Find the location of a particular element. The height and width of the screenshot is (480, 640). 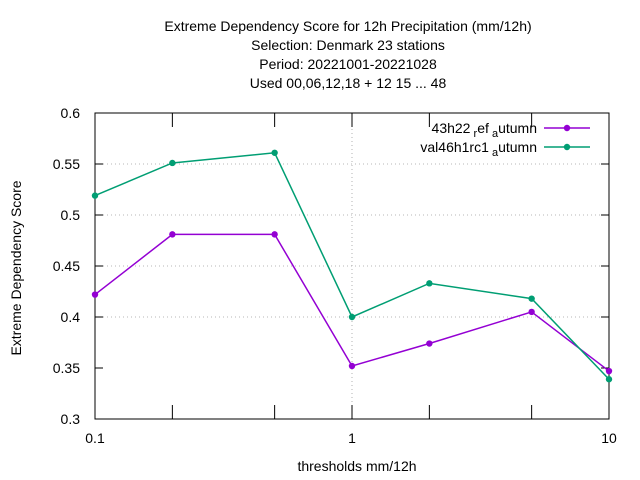

y-tick-label: 0.4 is located at coordinates (71, 317).